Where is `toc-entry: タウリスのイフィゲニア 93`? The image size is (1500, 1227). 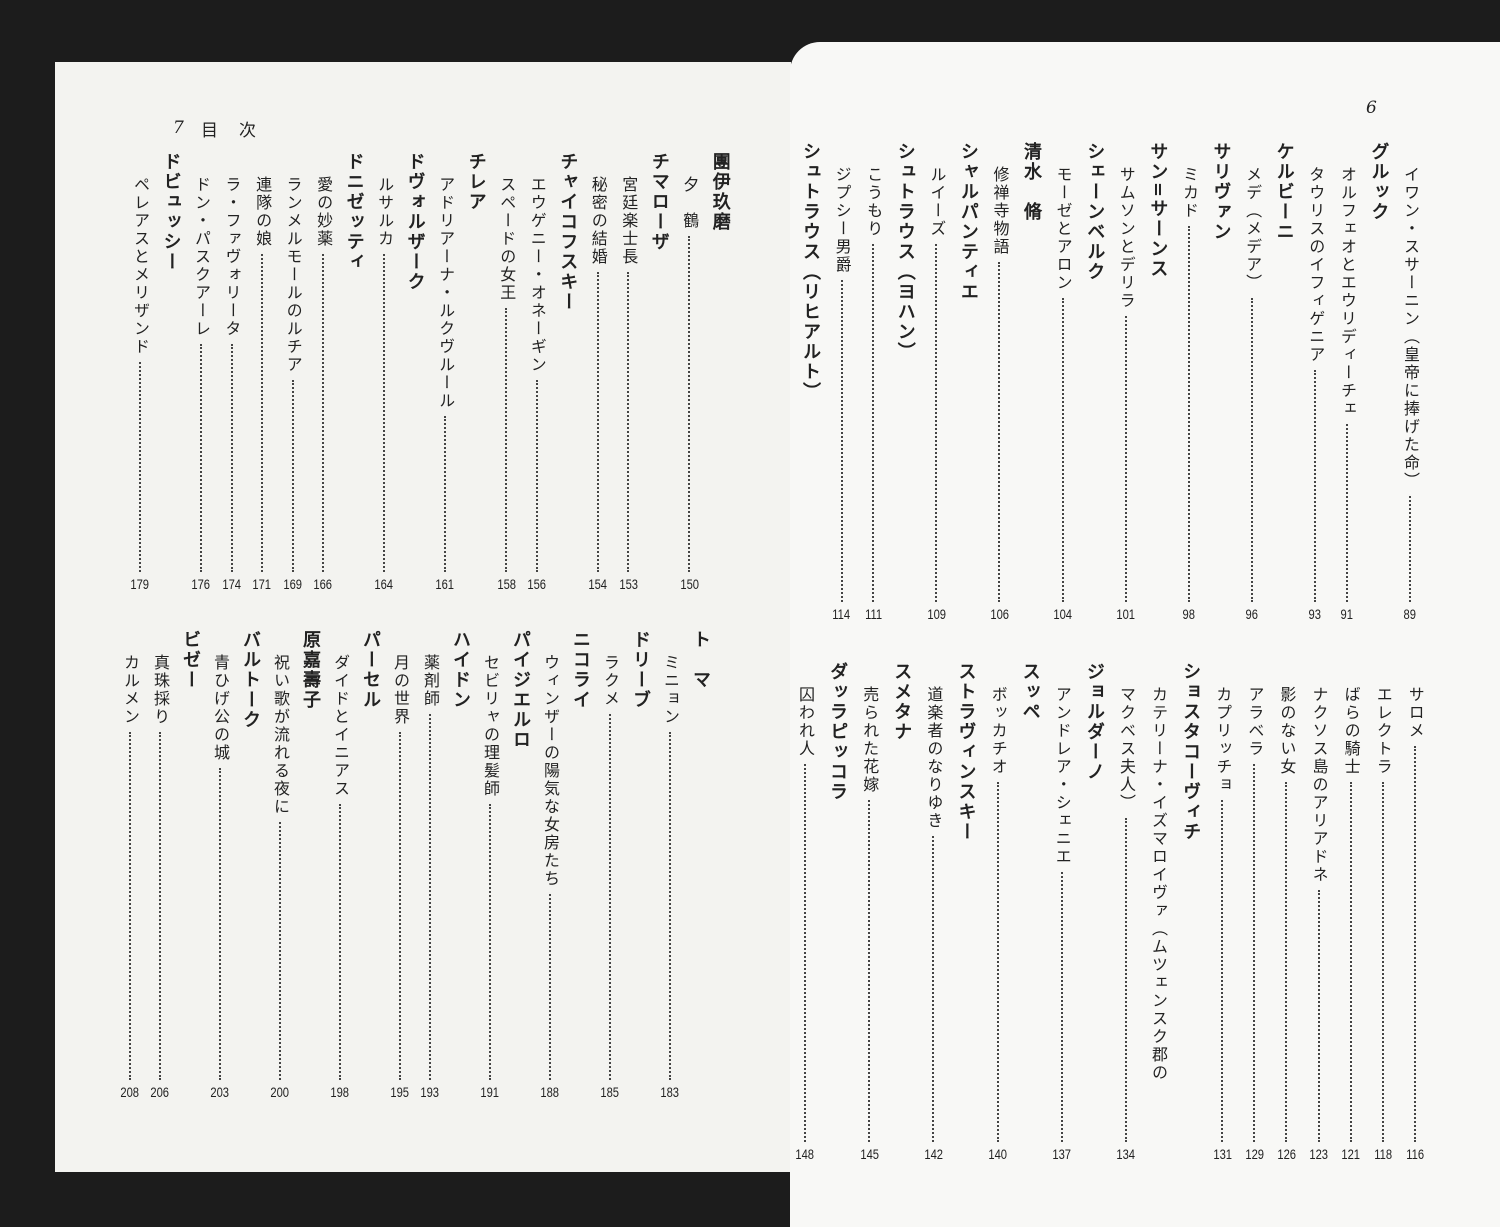 toc-entry: タウリスのイフィゲニア 93 is located at coordinates (1315, 382).